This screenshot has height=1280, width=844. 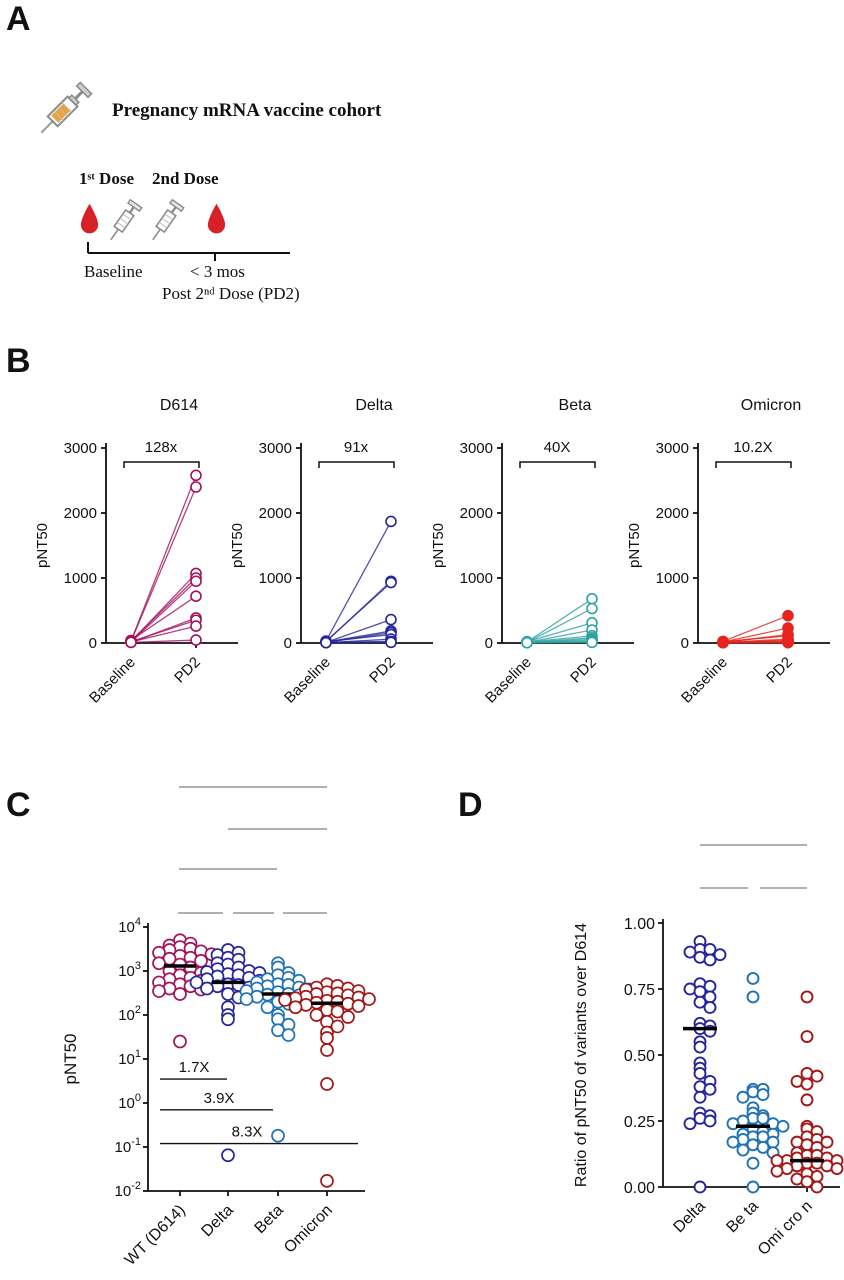 What do you see at coordinates (161, 447) in the screenshot?
I see `svg-text: 128x` at bounding box center [161, 447].